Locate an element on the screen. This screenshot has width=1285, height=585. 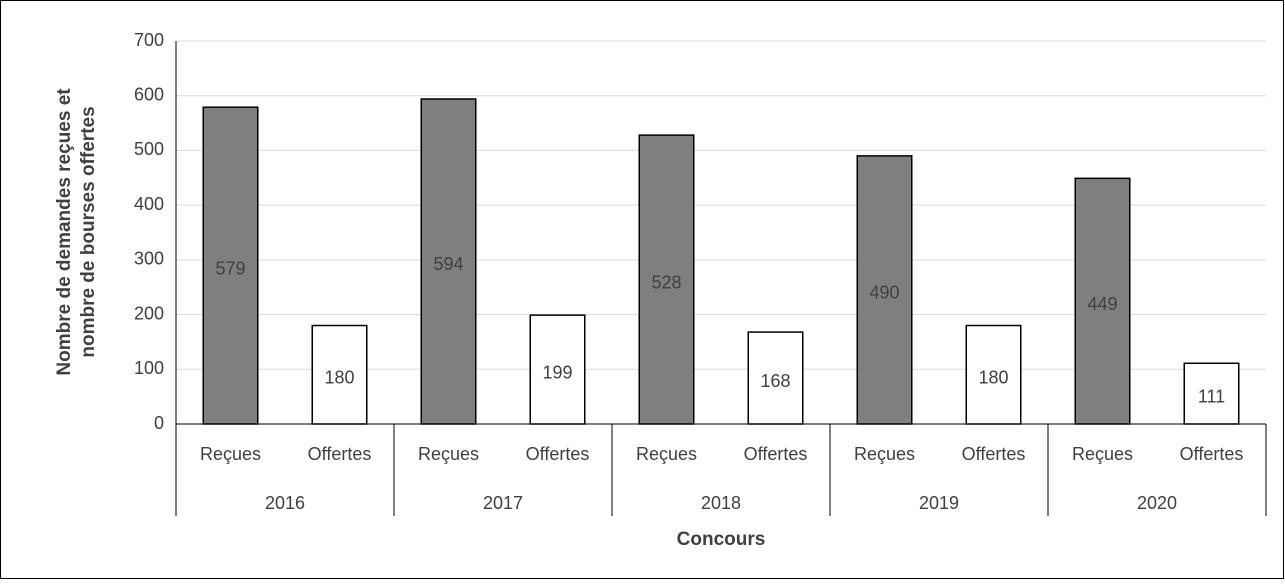
group-label: 2018 is located at coordinates (721, 503).